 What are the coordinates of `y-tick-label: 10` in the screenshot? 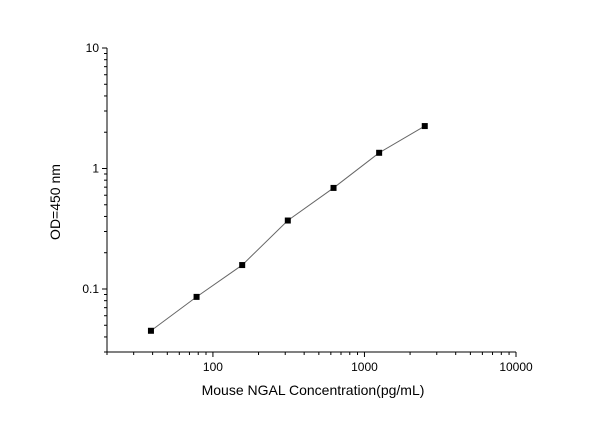 It's located at (93, 48).